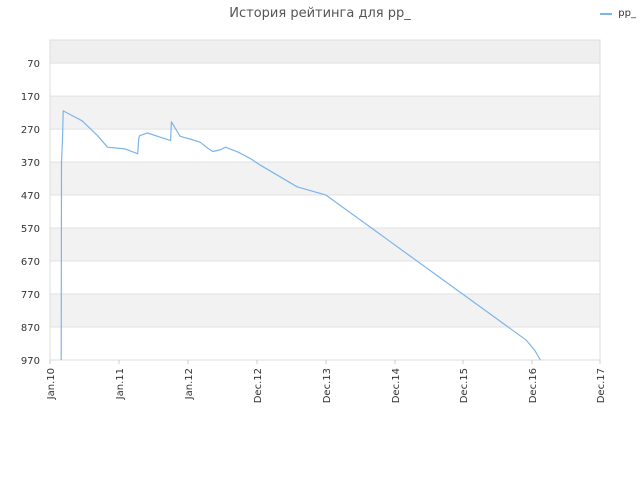 The image size is (640, 480). Describe the element at coordinates (464, 385) in the screenshot. I see `x-tick-label: Dec.15` at that location.